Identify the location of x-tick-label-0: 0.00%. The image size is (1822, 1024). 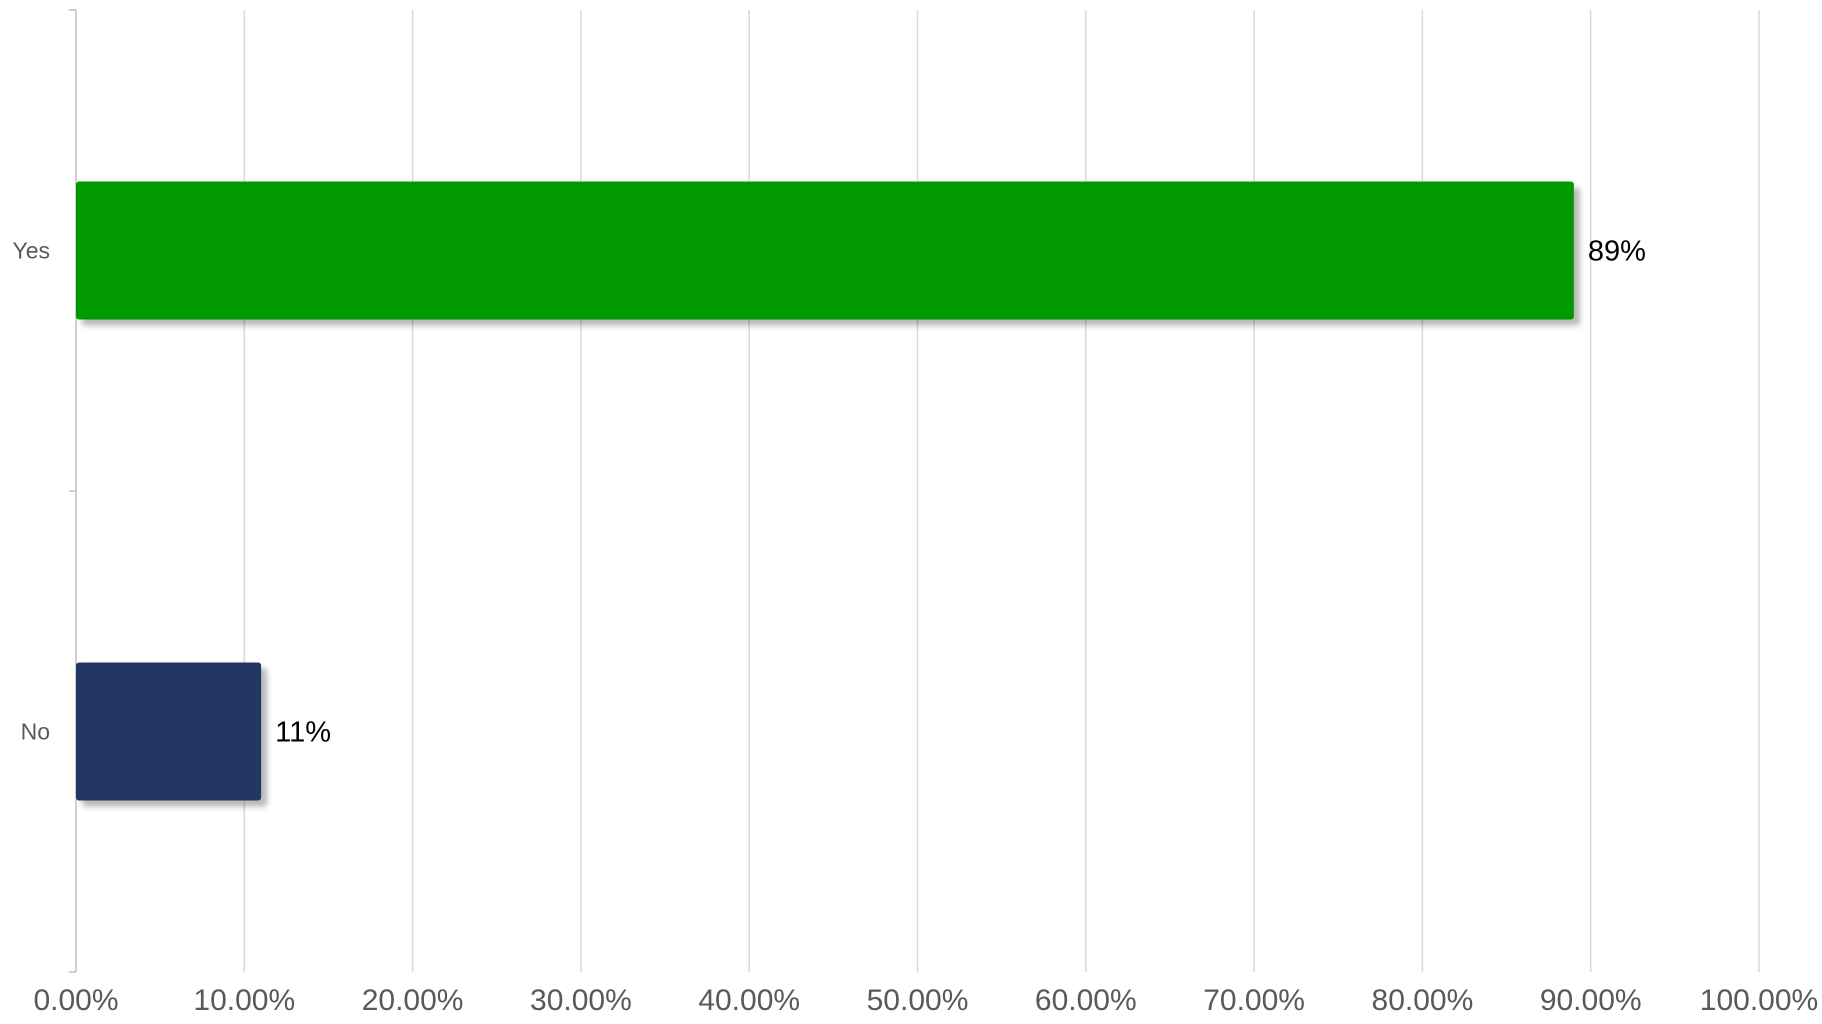
(75, 1000).